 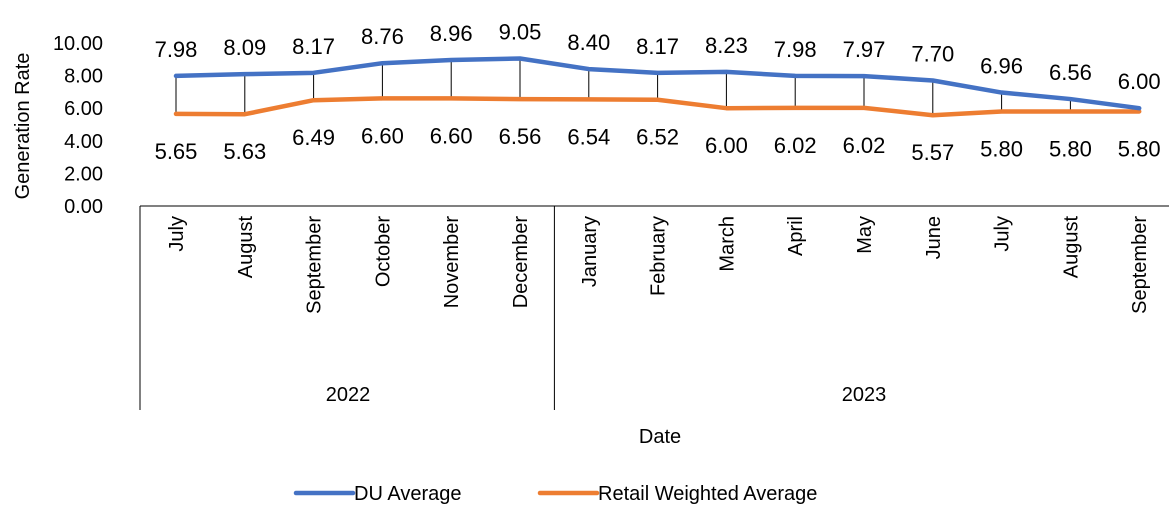 What do you see at coordinates (83, 109) in the screenshot?
I see `y-tick-label: 6.00` at bounding box center [83, 109].